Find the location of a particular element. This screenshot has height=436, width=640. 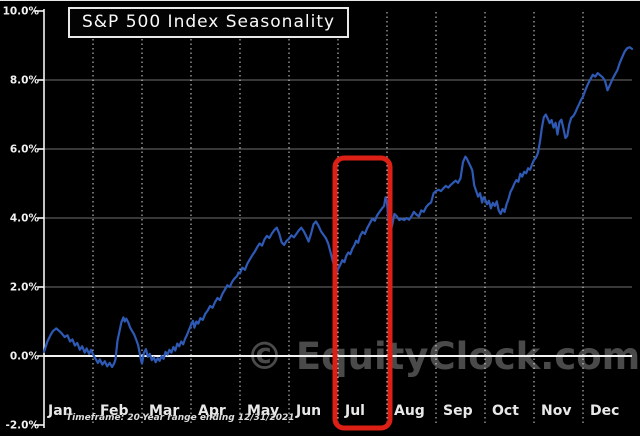

y-tick-label: 4.0% is located at coordinates (25, 219).